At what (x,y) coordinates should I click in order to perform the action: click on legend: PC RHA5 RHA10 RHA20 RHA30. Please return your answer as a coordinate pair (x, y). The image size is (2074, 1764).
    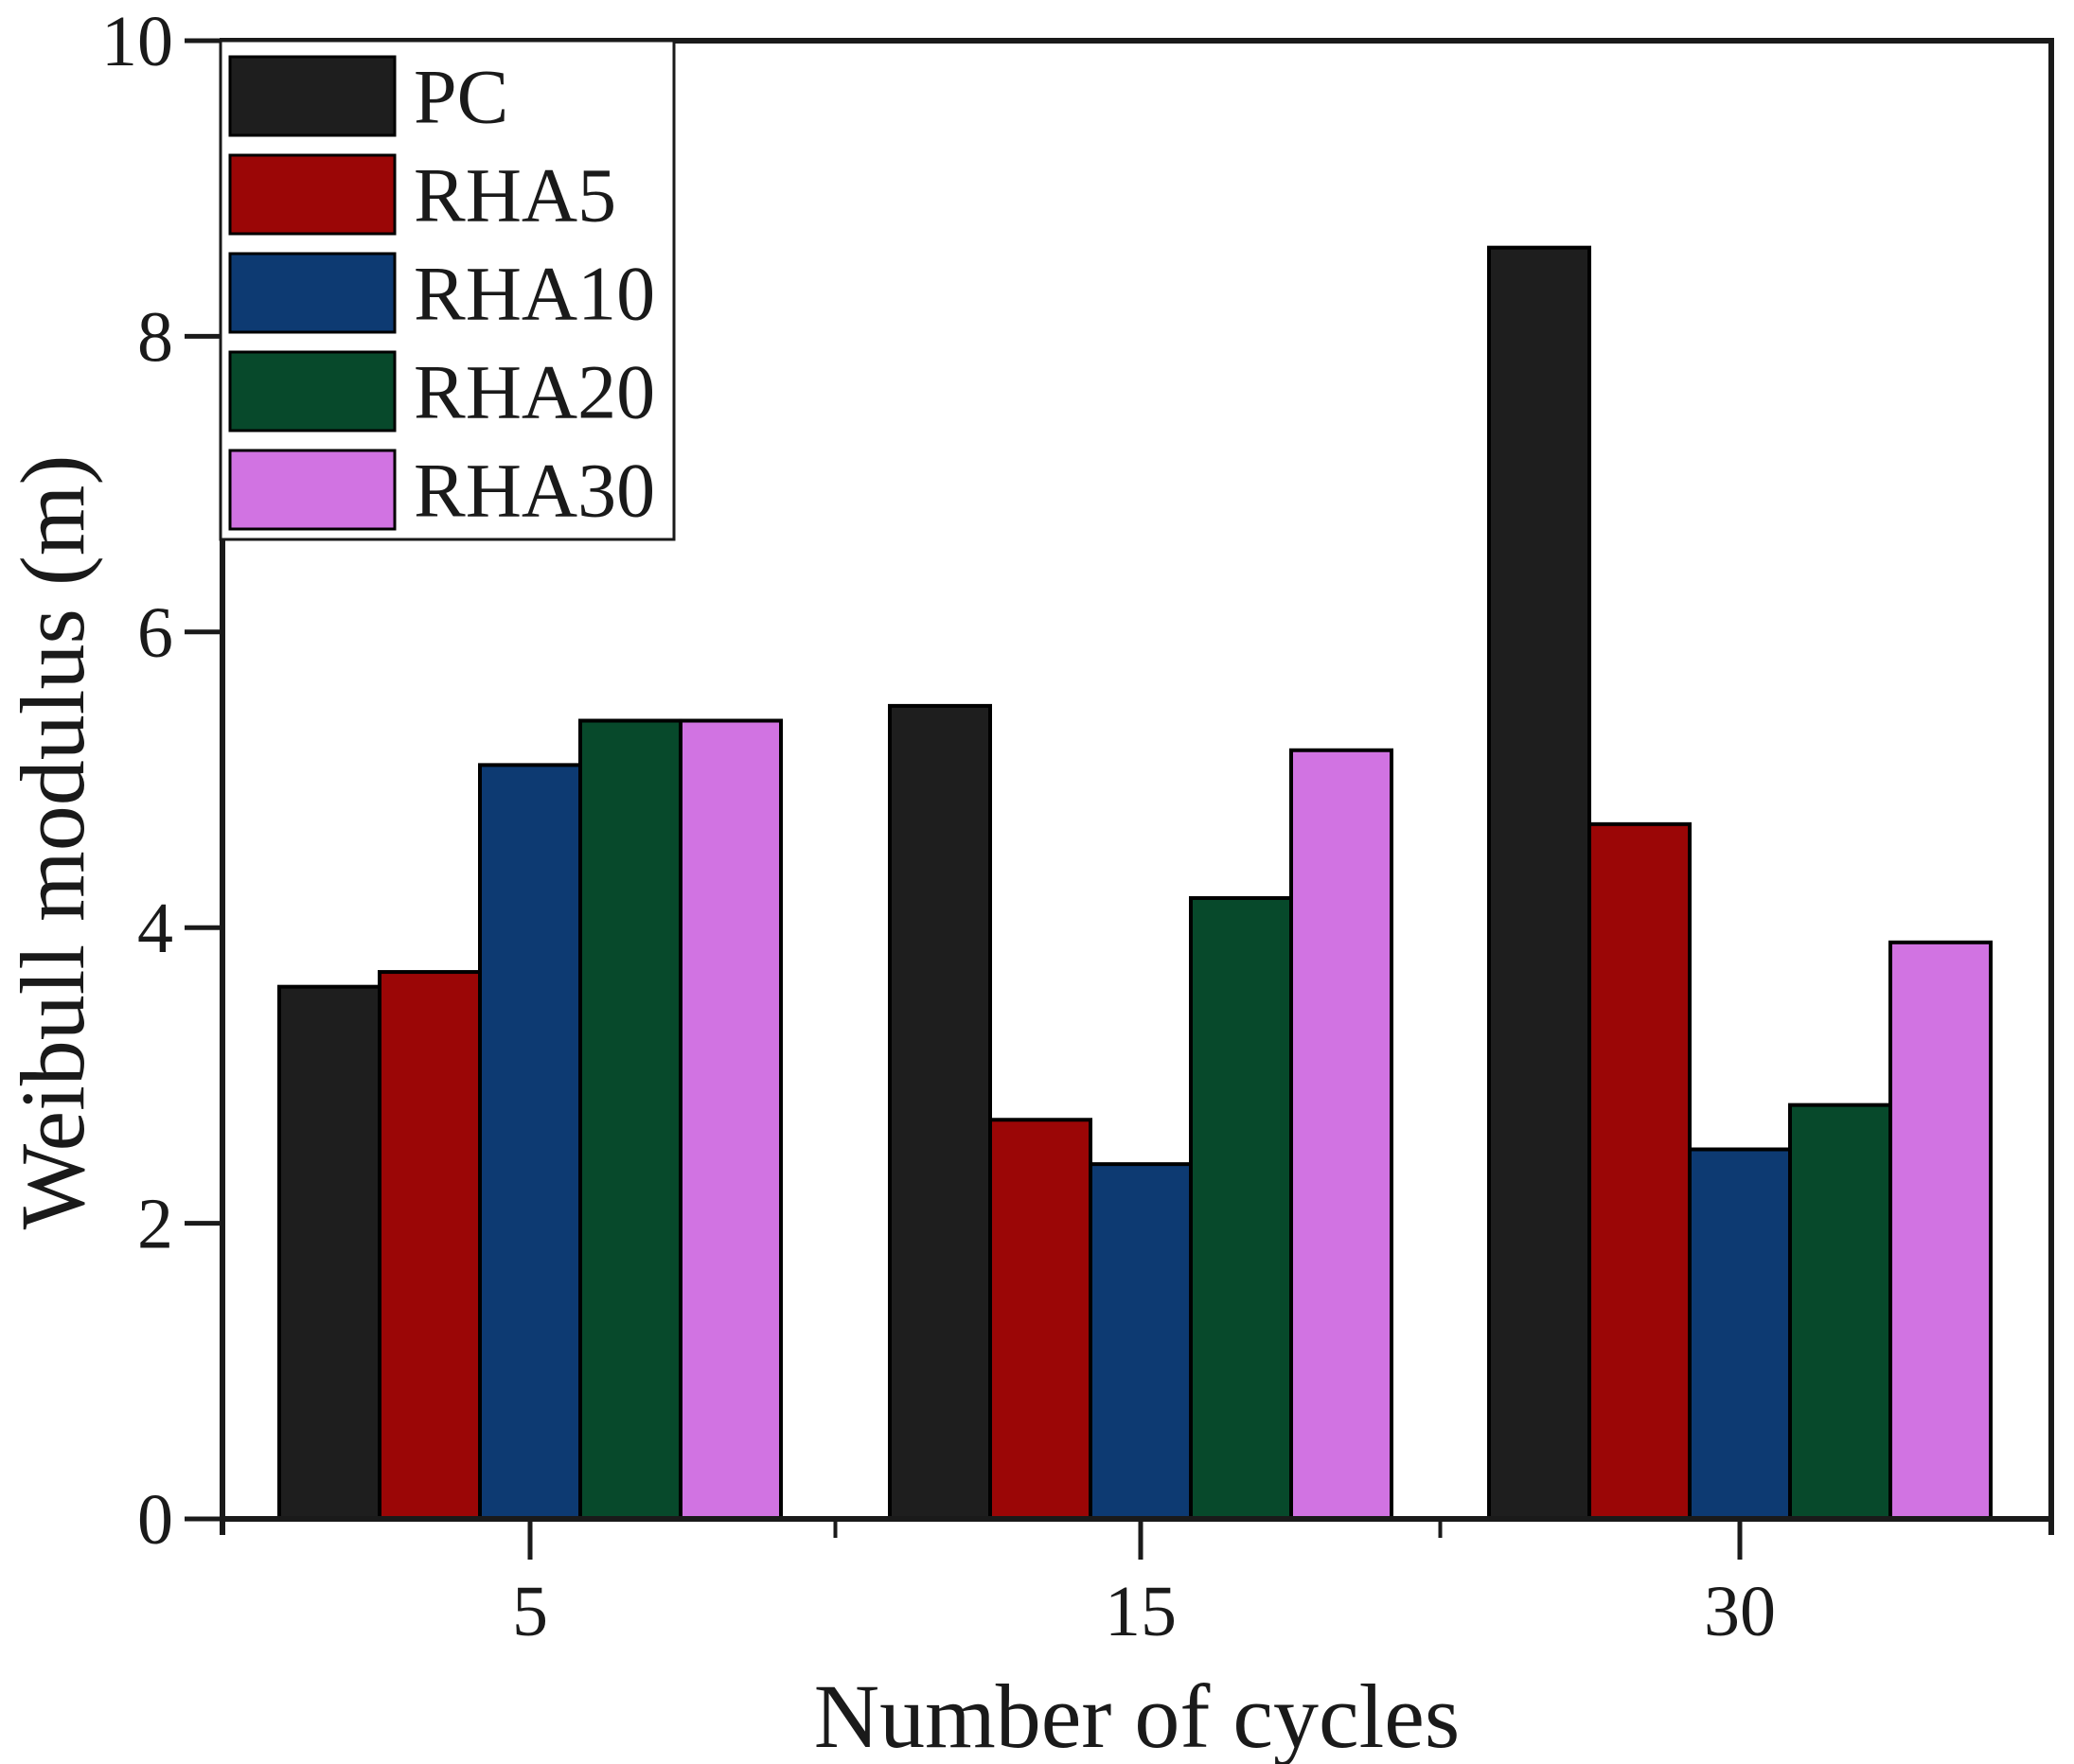
    Looking at the image, I should click on (447, 290).